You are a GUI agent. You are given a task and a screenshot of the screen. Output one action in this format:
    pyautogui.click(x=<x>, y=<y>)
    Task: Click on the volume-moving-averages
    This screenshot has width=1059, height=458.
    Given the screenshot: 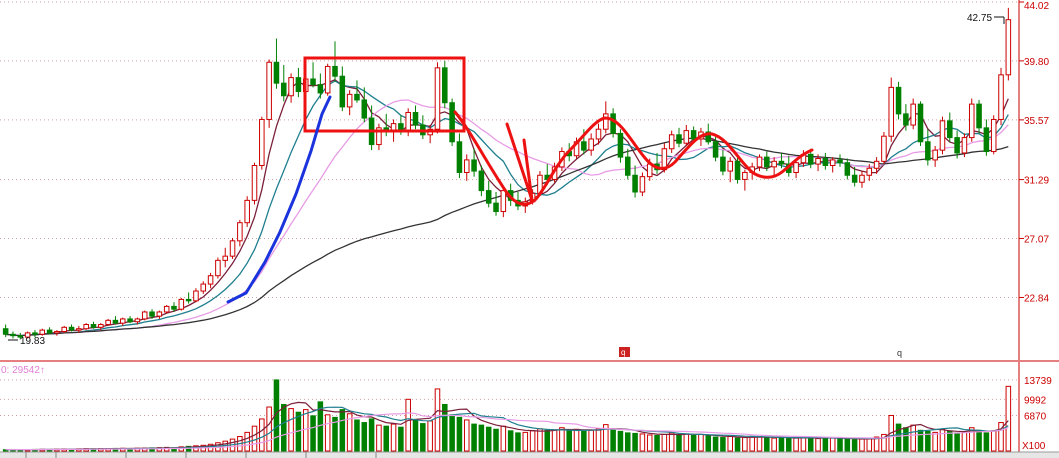 What is the action you would take?
    pyautogui.click(x=507, y=426)
    